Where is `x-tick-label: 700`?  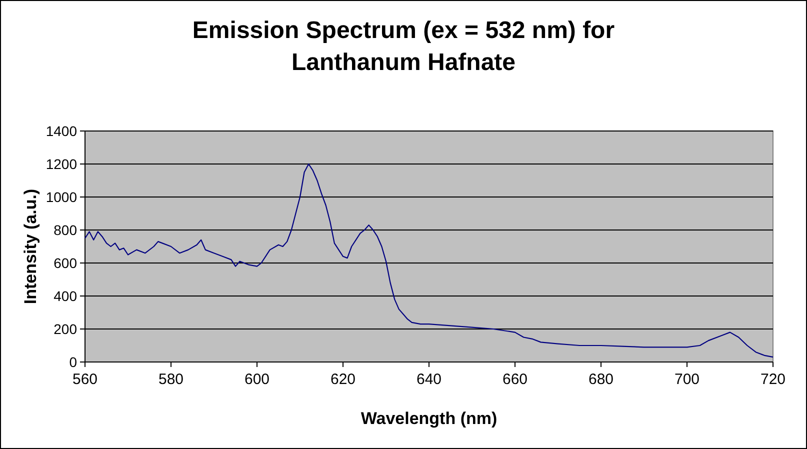 x-tick-label: 700 is located at coordinates (687, 379).